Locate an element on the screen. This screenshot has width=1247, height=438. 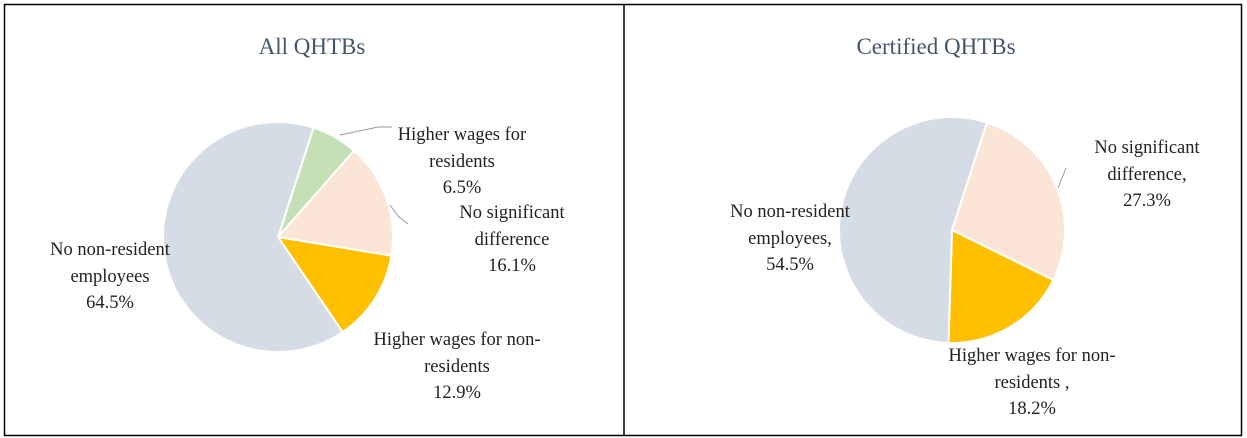
slice-label: No non-resident employees 64.5% is located at coordinates (110, 277).